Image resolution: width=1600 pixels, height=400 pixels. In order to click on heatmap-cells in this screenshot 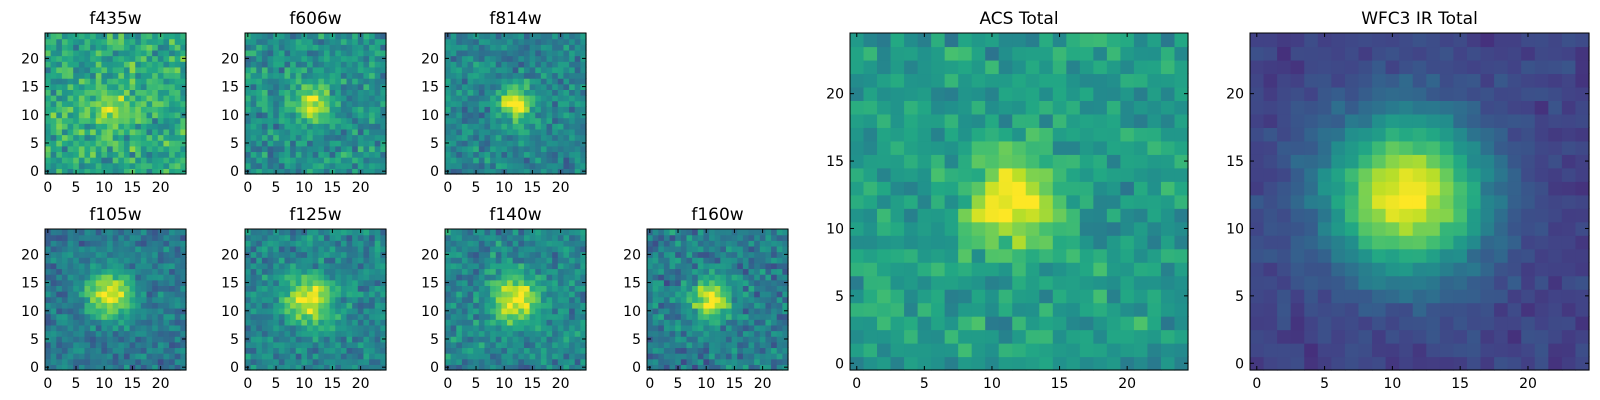, I will do `click(316, 104)`.